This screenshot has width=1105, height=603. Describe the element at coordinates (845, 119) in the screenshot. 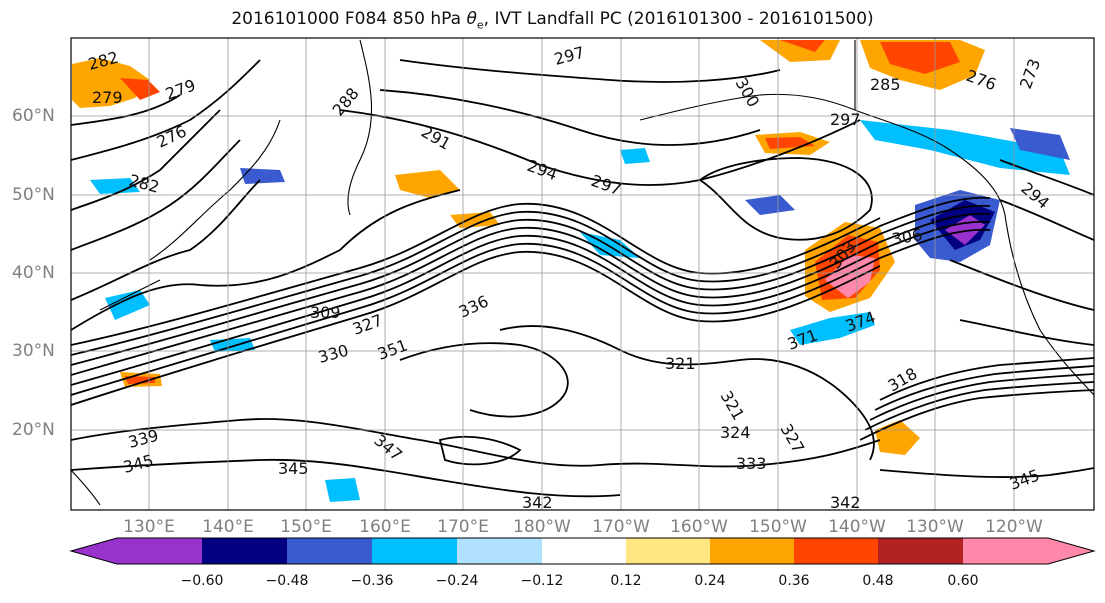

I see `contour-label: 297` at that location.